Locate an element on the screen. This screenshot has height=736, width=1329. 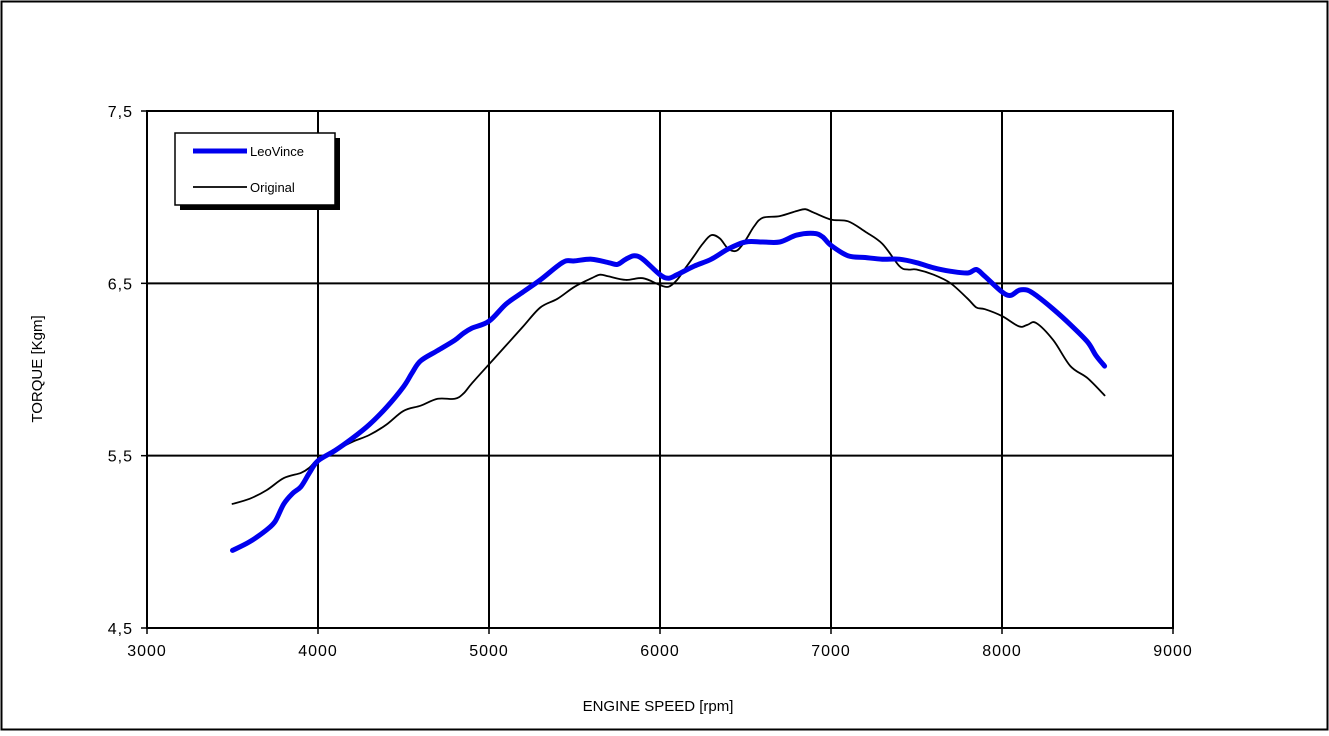
x-tick-label: 6000 is located at coordinates (660, 651).